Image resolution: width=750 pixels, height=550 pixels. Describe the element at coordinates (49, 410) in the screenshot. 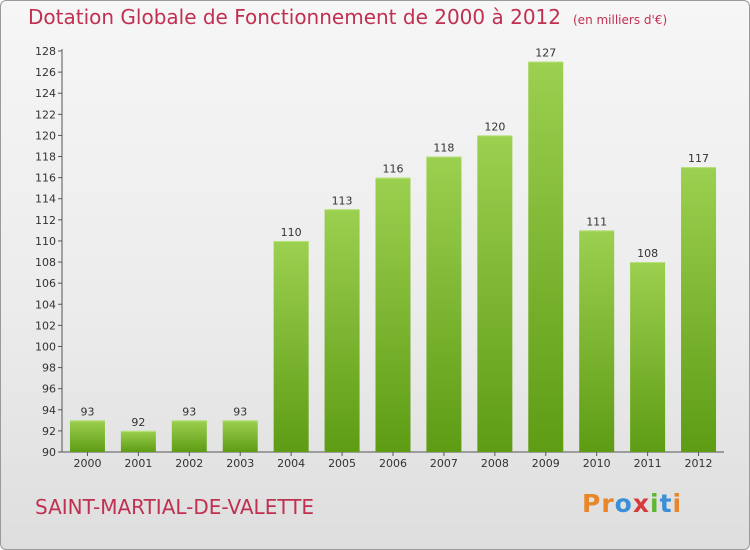

I see `y-tick-label: 94` at that location.